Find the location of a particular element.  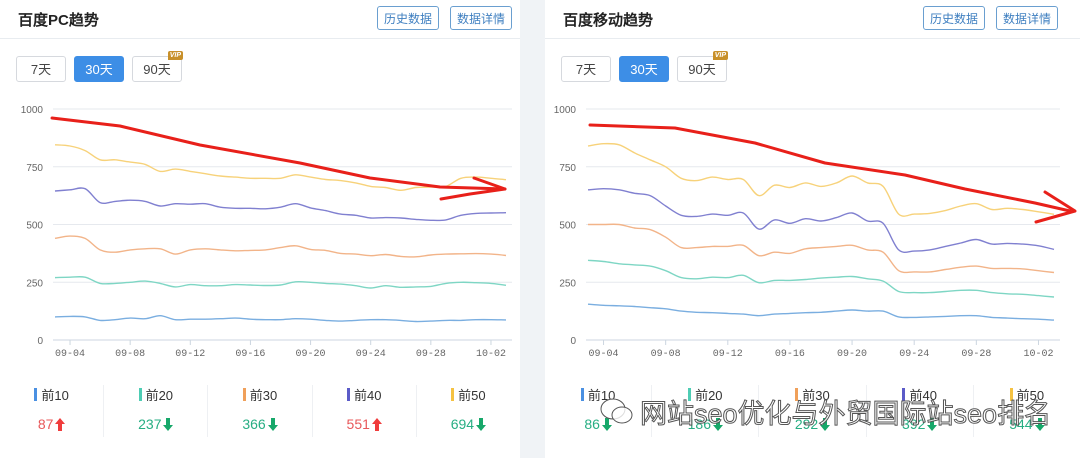

svg-text: 750 is located at coordinates (34, 168).